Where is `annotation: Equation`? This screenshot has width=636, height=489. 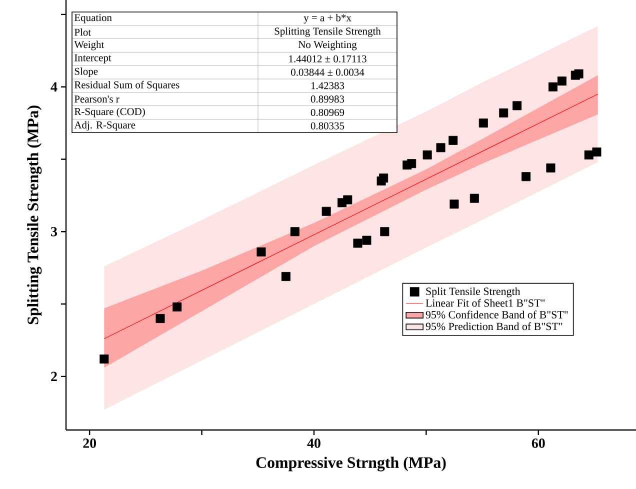
annotation: Equation is located at coordinates (93, 19).